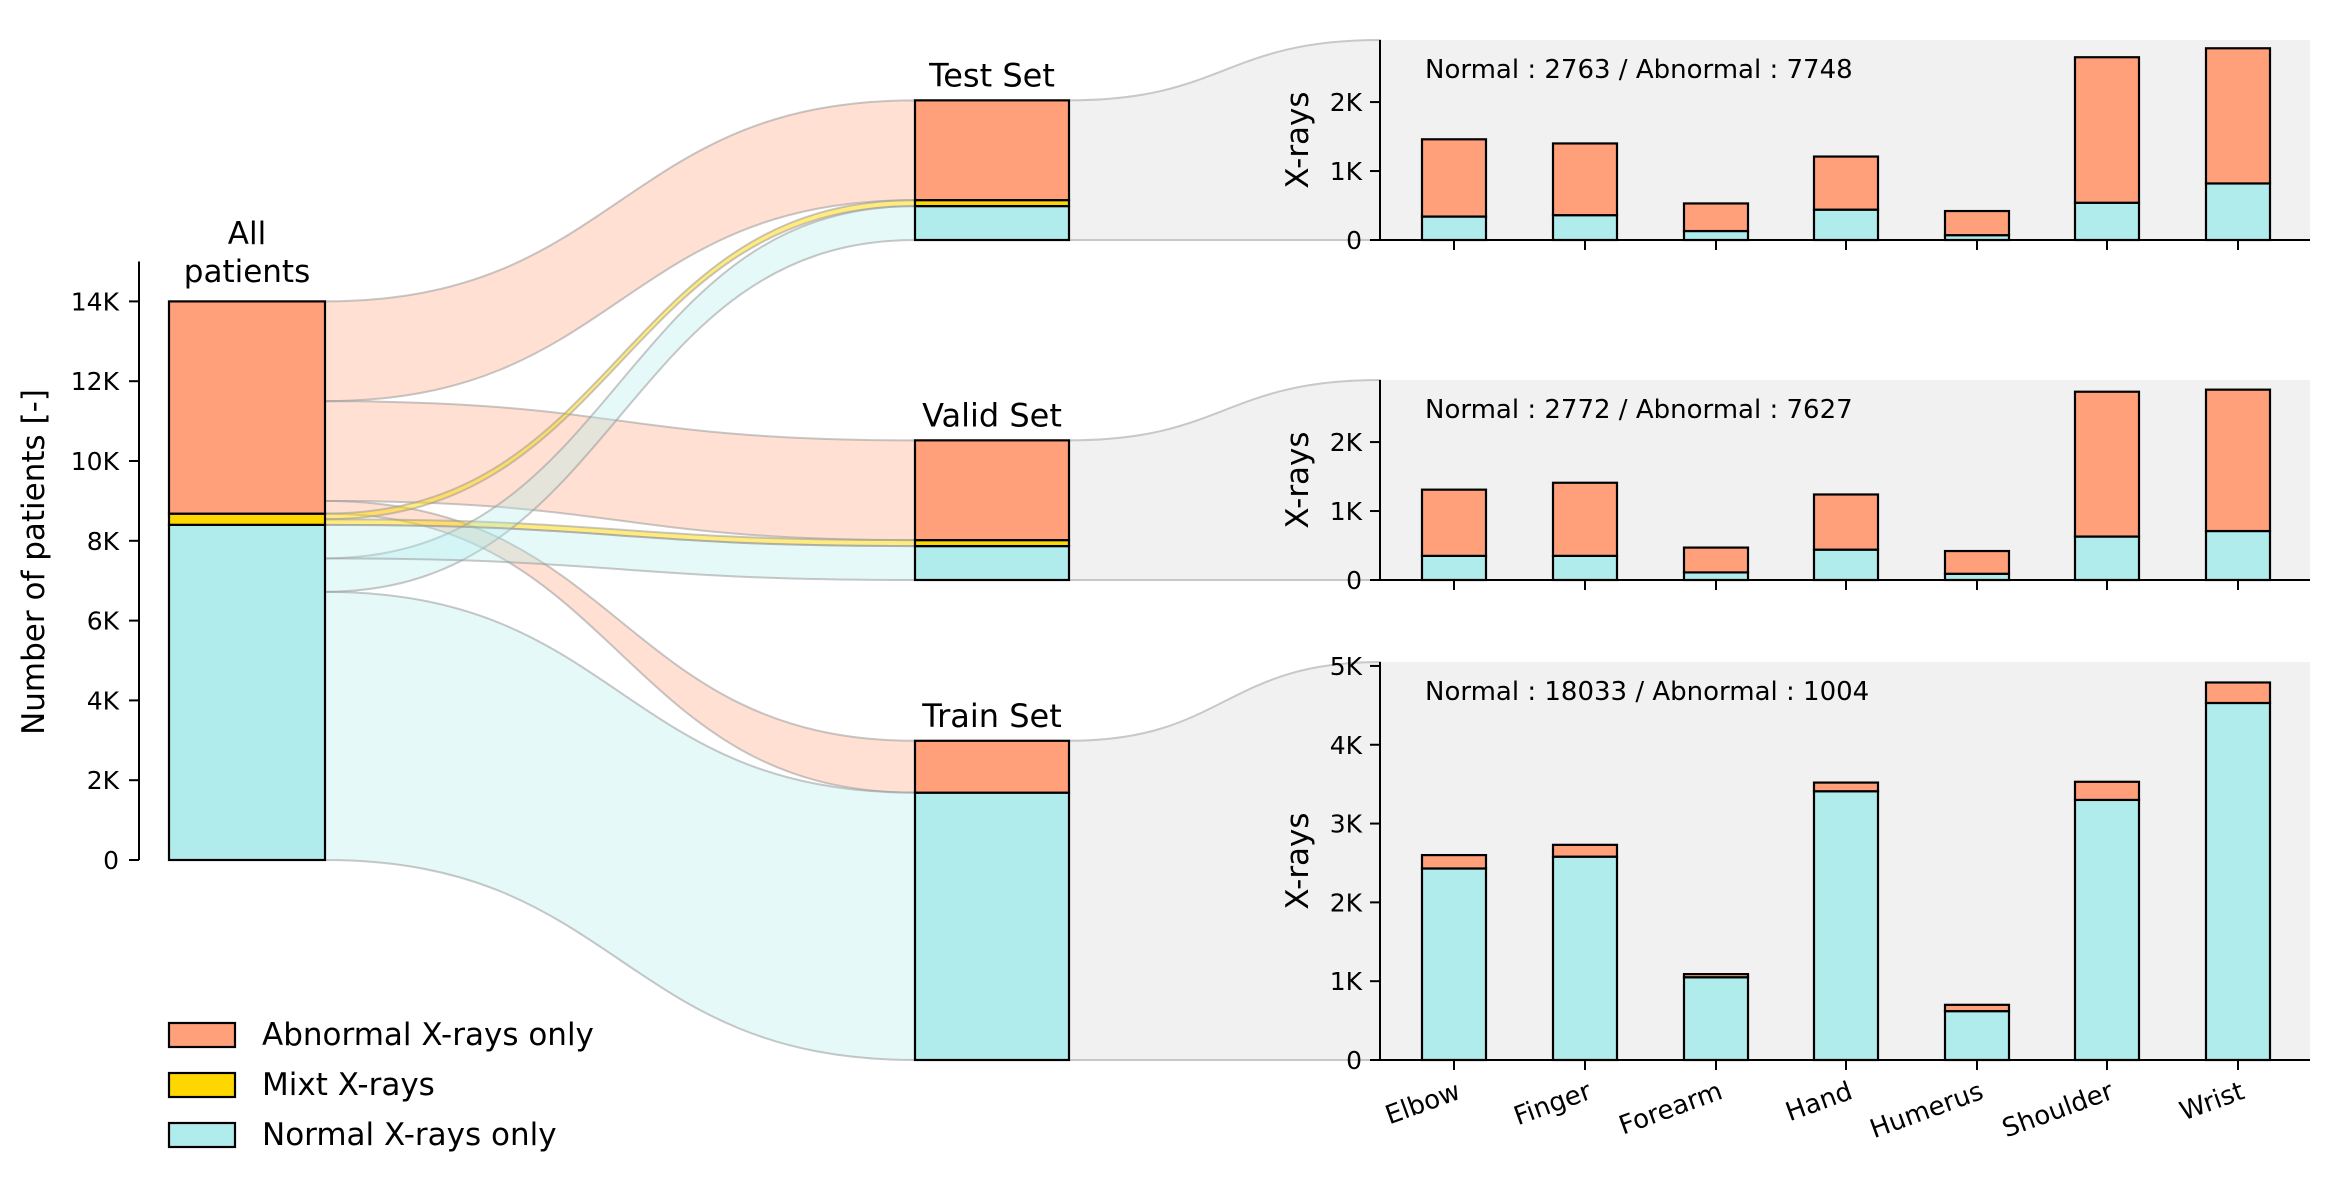 The height and width of the screenshot is (1186, 2327). Describe the element at coordinates (247, 407) in the screenshot. I see `all-abnormal-segment` at that location.